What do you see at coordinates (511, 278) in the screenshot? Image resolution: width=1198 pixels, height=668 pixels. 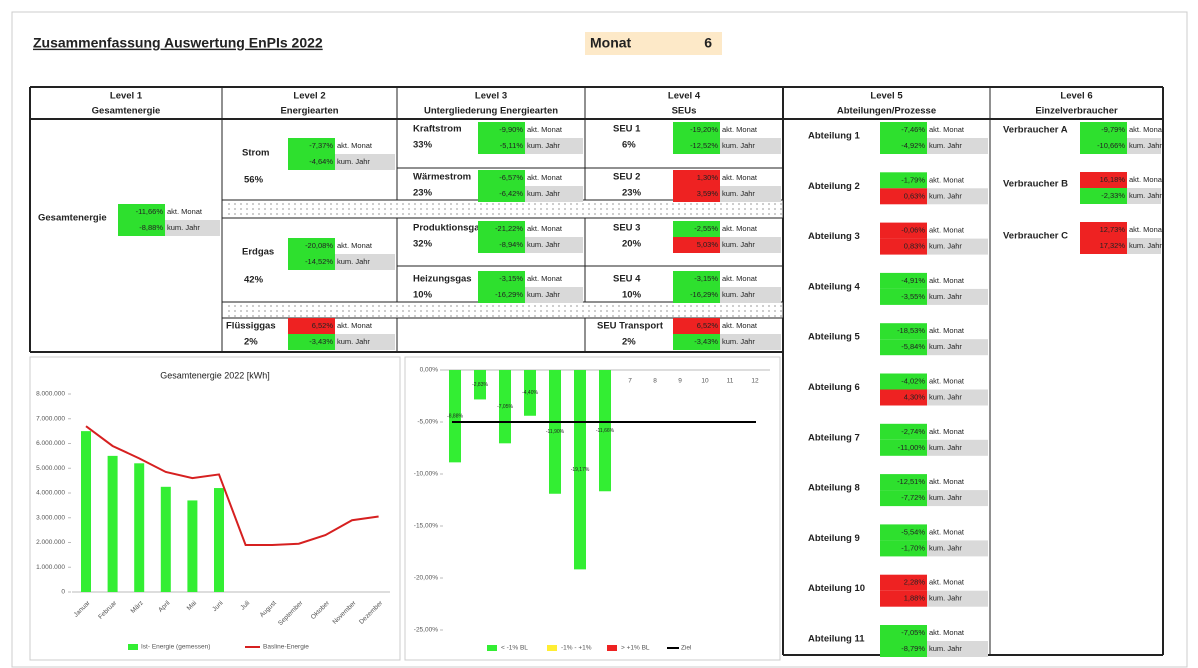 I see `kpi-value: -3,15%` at bounding box center [511, 278].